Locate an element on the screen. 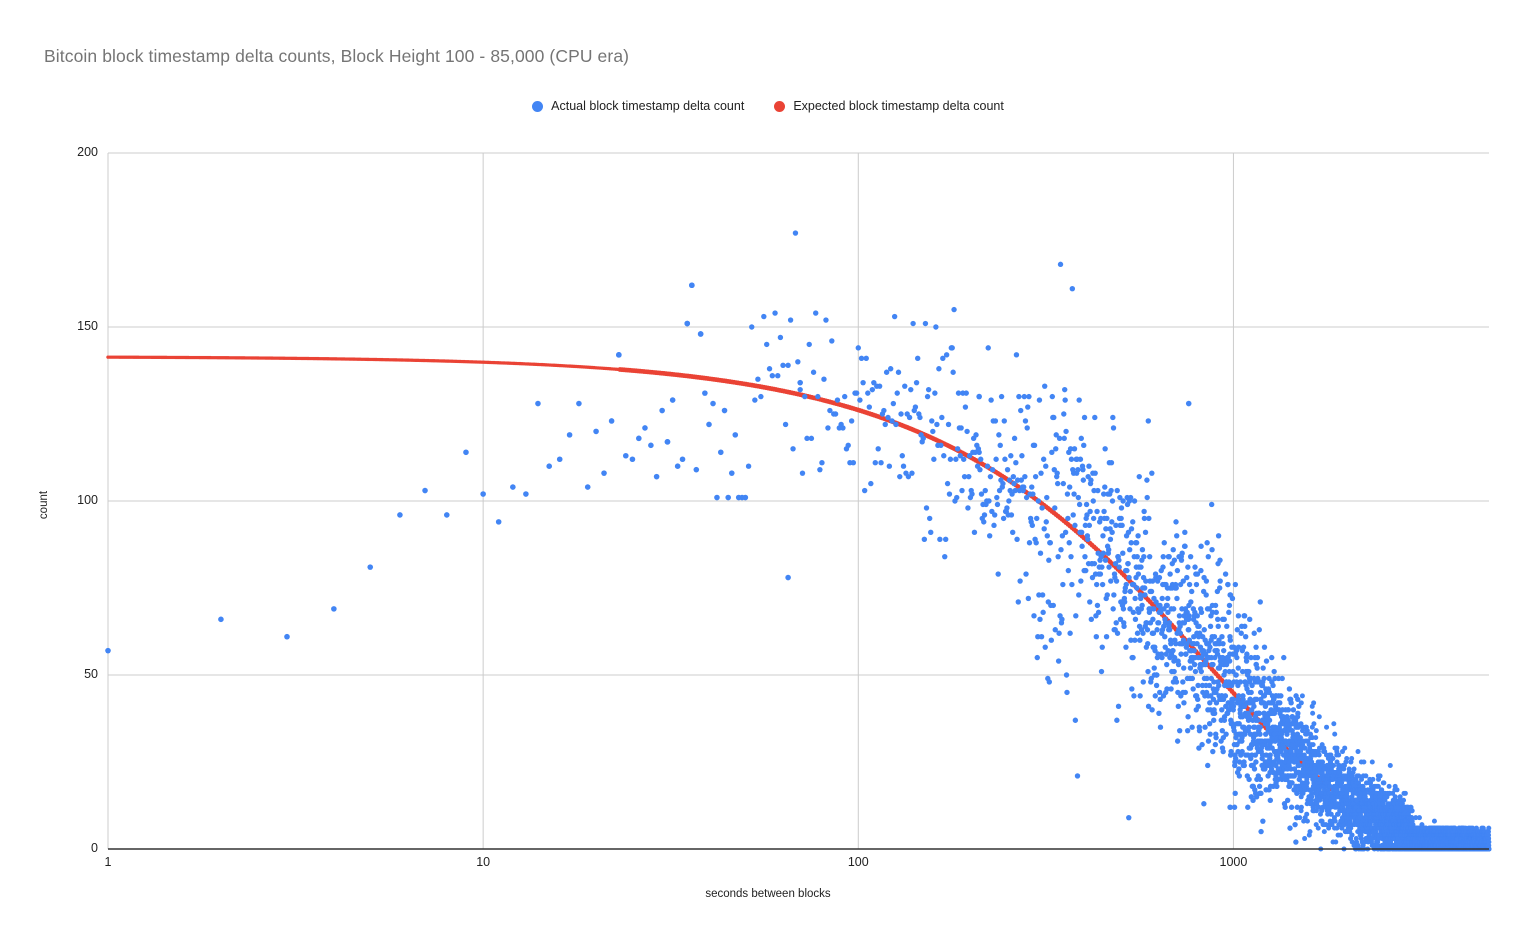 The width and height of the screenshot is (1536, 951). x-tick-1: 1 is located at coordinates (108, 862).